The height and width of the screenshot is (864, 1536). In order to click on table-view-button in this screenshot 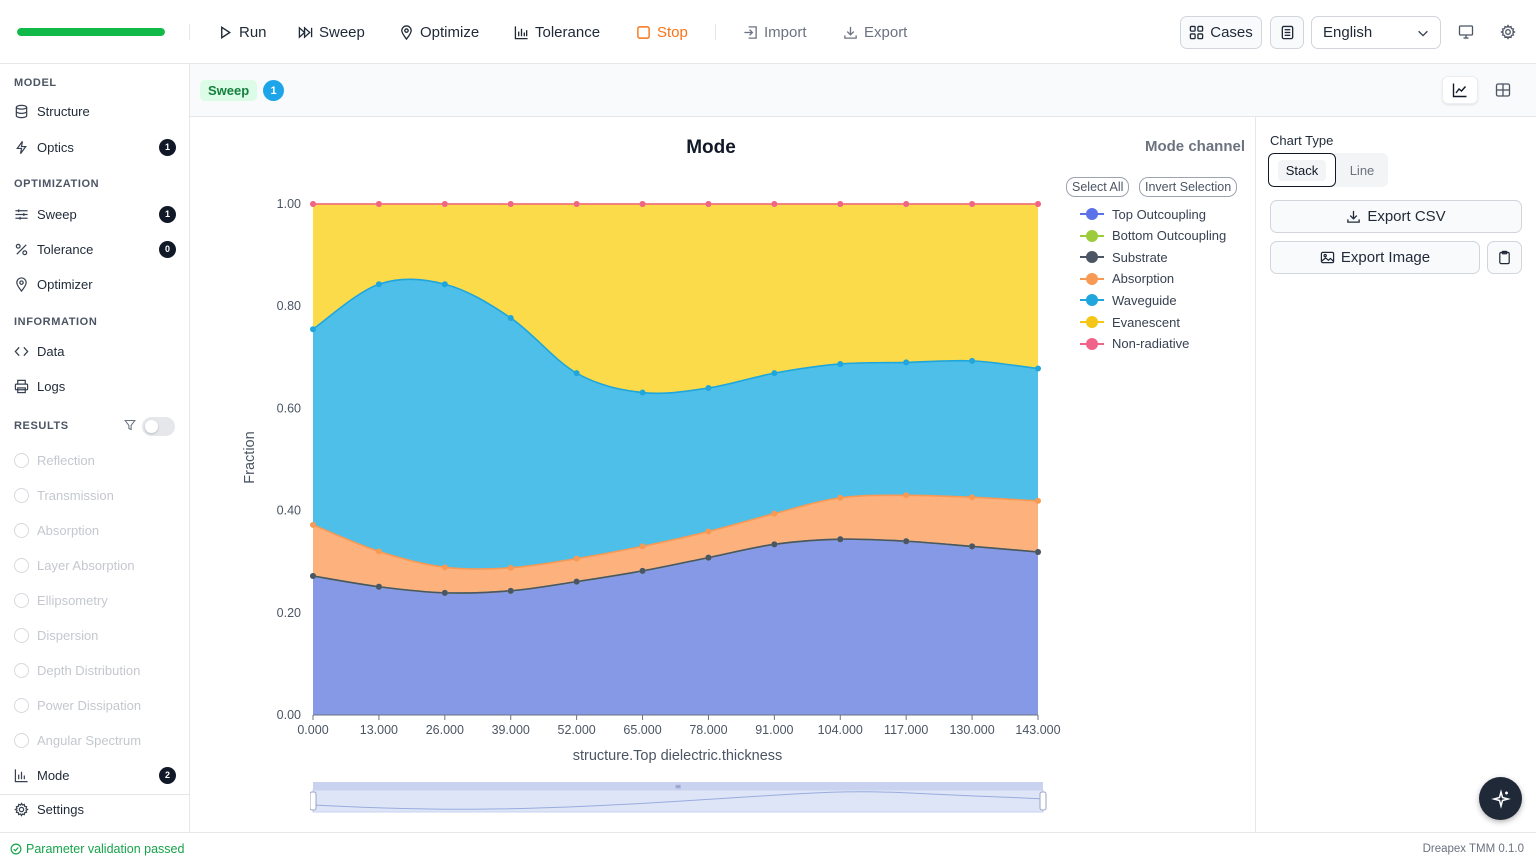, I will do `click(1503, 90)`.